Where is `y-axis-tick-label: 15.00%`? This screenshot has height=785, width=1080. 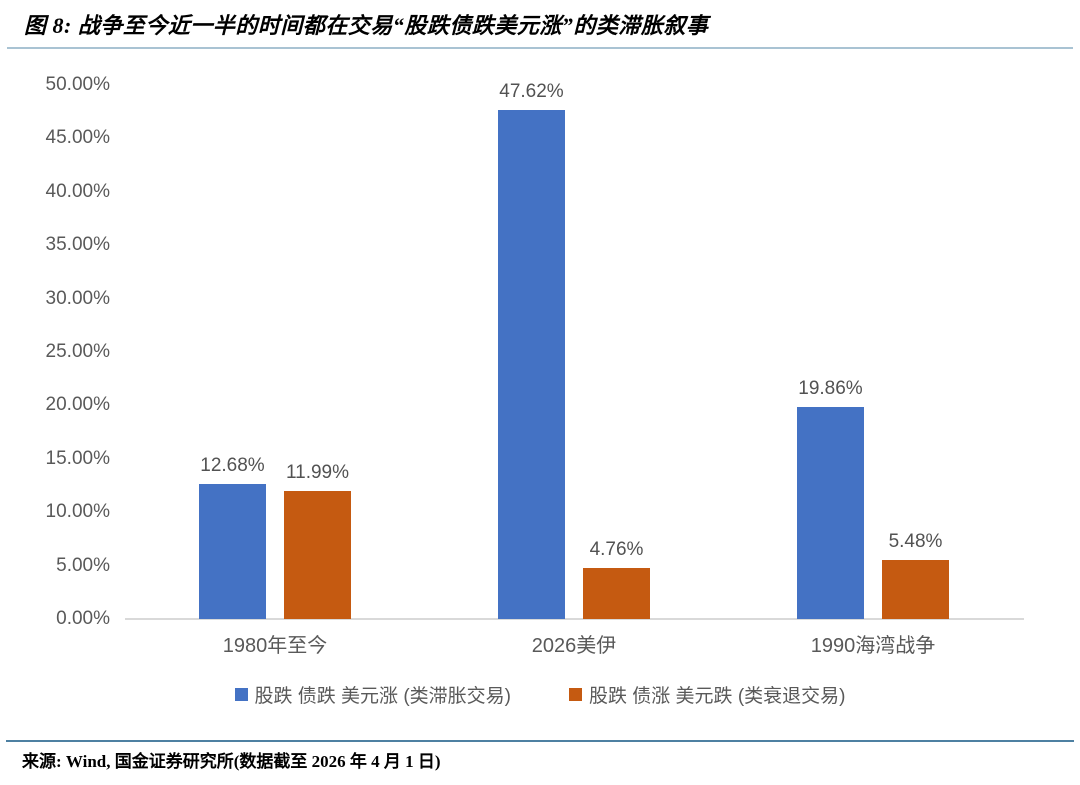 y-axis-tick-label: 15.00% is located at coordinates (77, 458).